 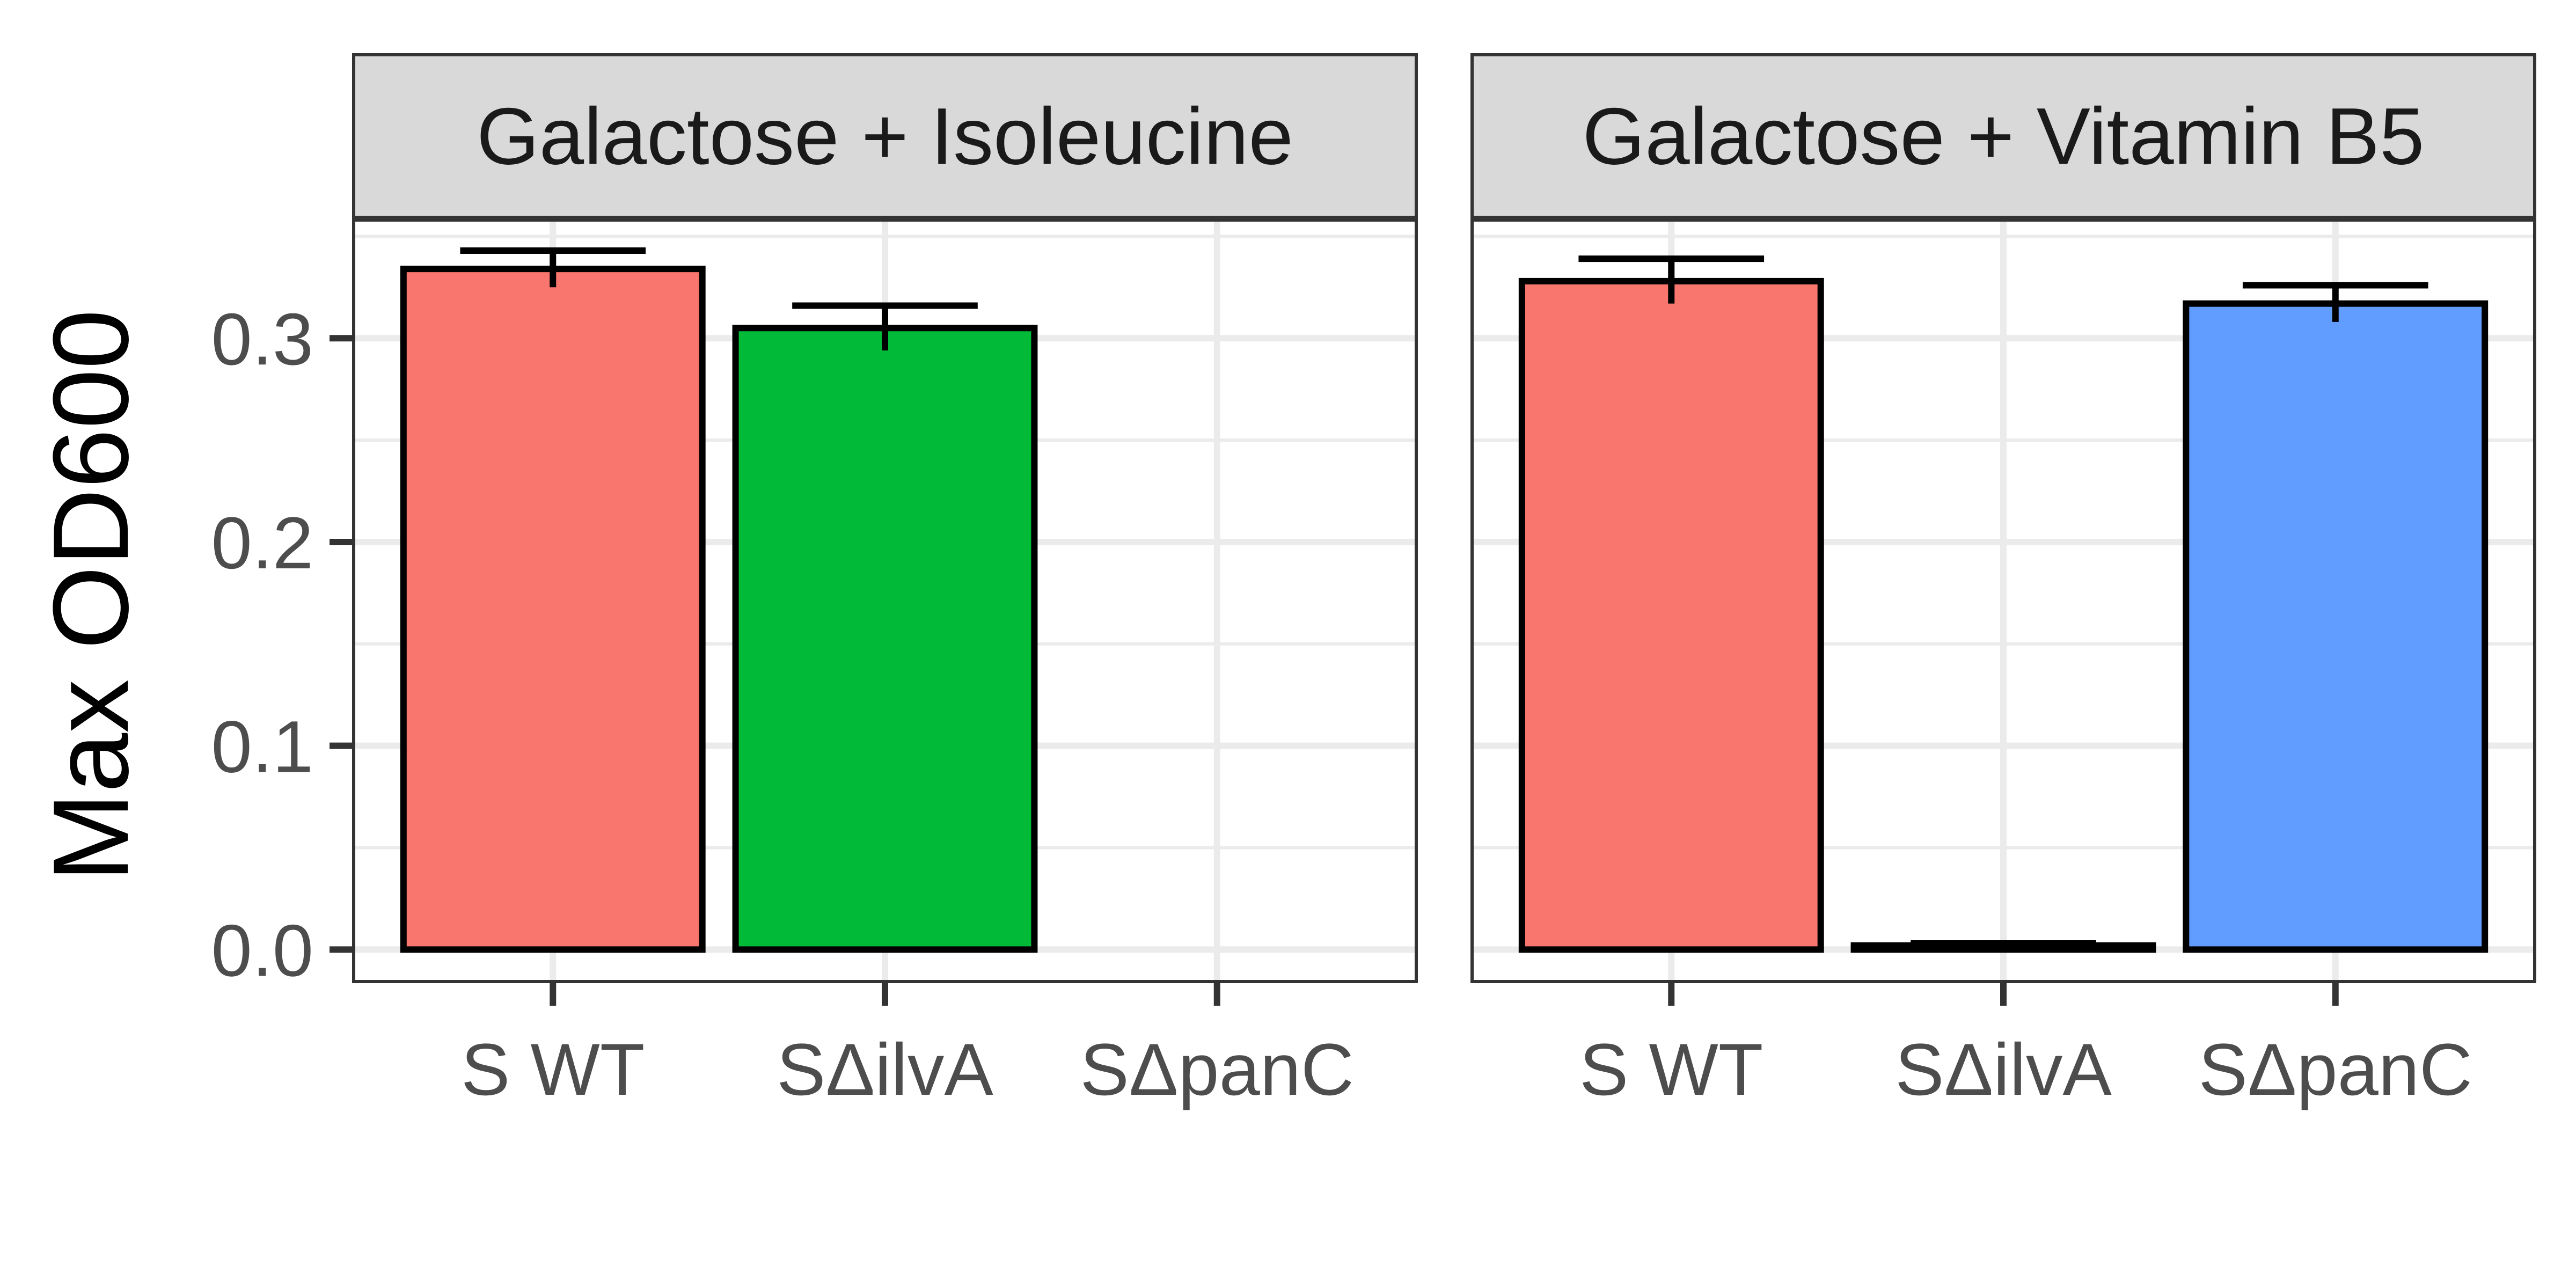 I want to click on y-tick-label: 0.3, so click(x=262, y=339).